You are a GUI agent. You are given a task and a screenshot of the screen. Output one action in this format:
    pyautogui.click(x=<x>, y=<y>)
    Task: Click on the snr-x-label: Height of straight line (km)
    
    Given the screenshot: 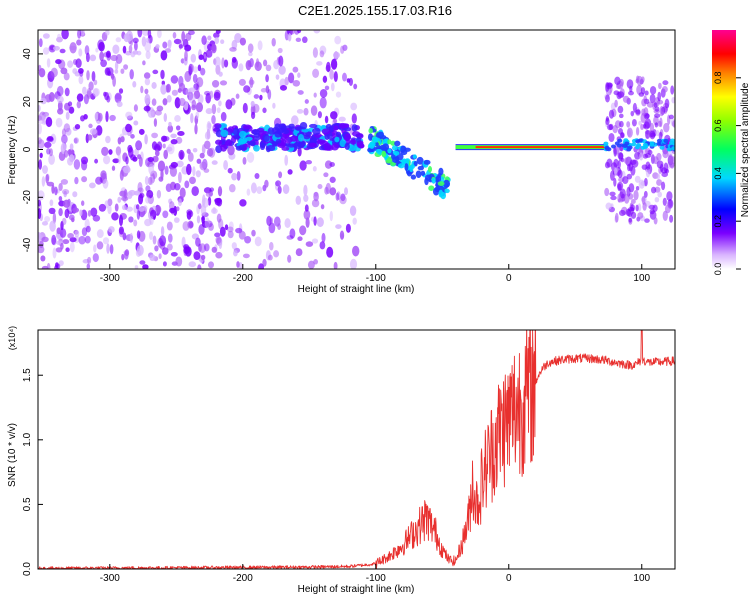 What is the action you would take?
    pyautogui.click(x=356, y=589)
    